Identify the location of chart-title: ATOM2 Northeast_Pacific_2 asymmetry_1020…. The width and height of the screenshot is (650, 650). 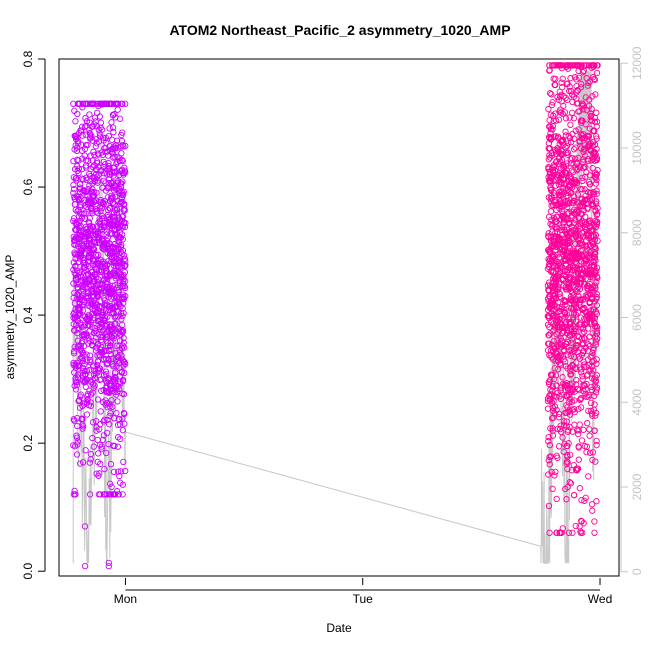
(339, 30).